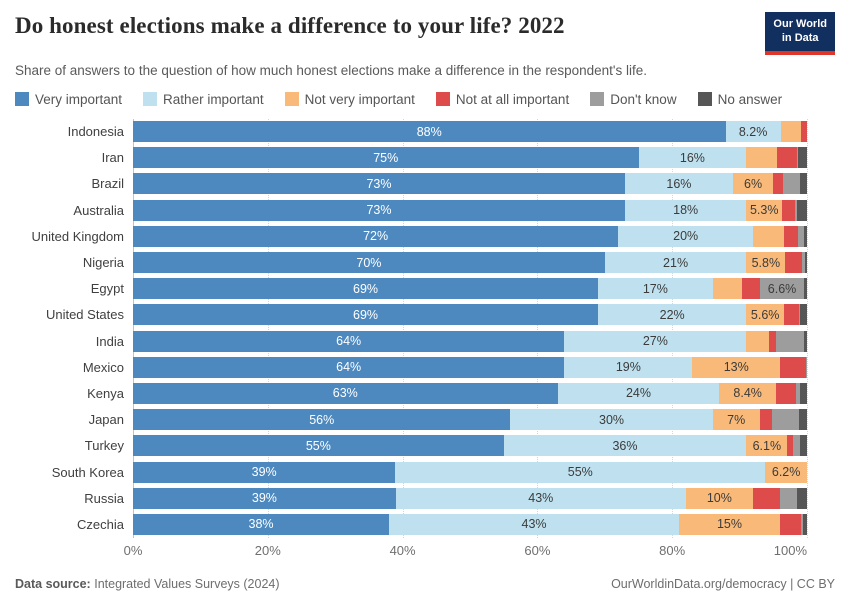  Describe the element at coordinates (376, 236) in the screenshot. I see `bar-segment-very-important: 72%` at that location.